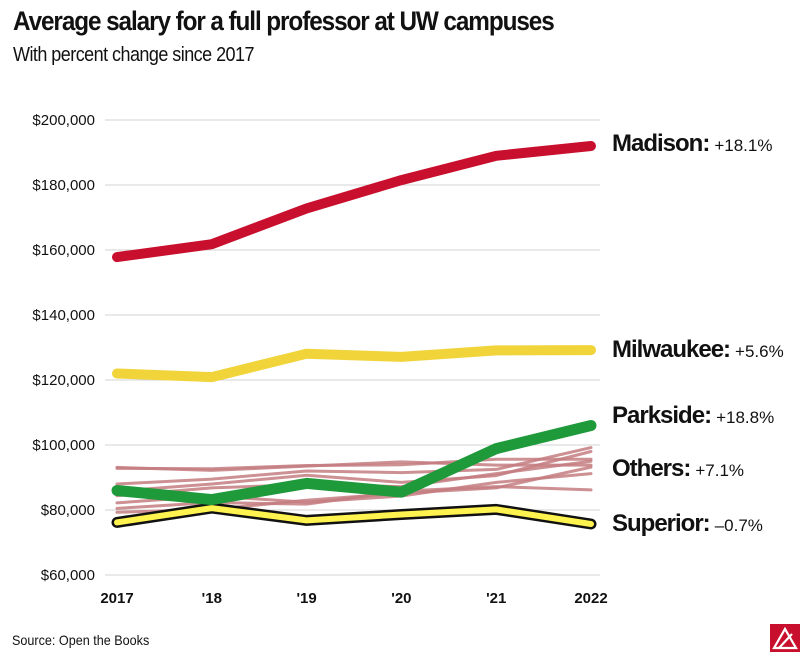 Image resolution: width=806 pixels, height=656 pixels. What do you see at coordinates (306, 598) in the screenshot?
I see `x-tick-label: '19` at bounding box center [306, 598].